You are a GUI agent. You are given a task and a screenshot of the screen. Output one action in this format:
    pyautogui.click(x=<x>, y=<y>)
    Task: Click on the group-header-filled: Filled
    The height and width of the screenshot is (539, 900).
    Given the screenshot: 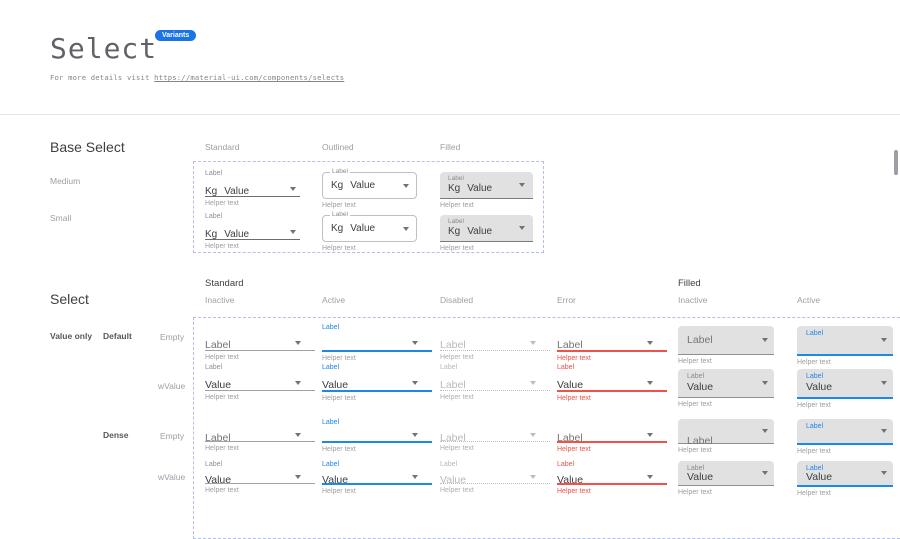 What is the action you would take?
    pyautogui.click(x=689, y=283)
    